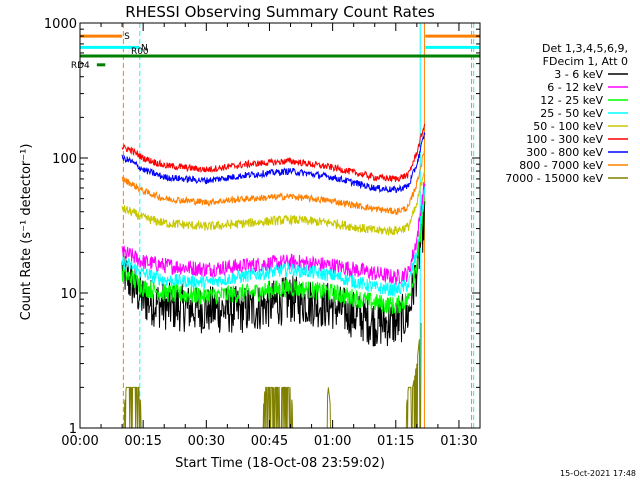 This screenshot has width=640, height=480. Describe the element at coordinates (332, 441) in the screenshot. I see `x-tick-label: 01:00` at that location.